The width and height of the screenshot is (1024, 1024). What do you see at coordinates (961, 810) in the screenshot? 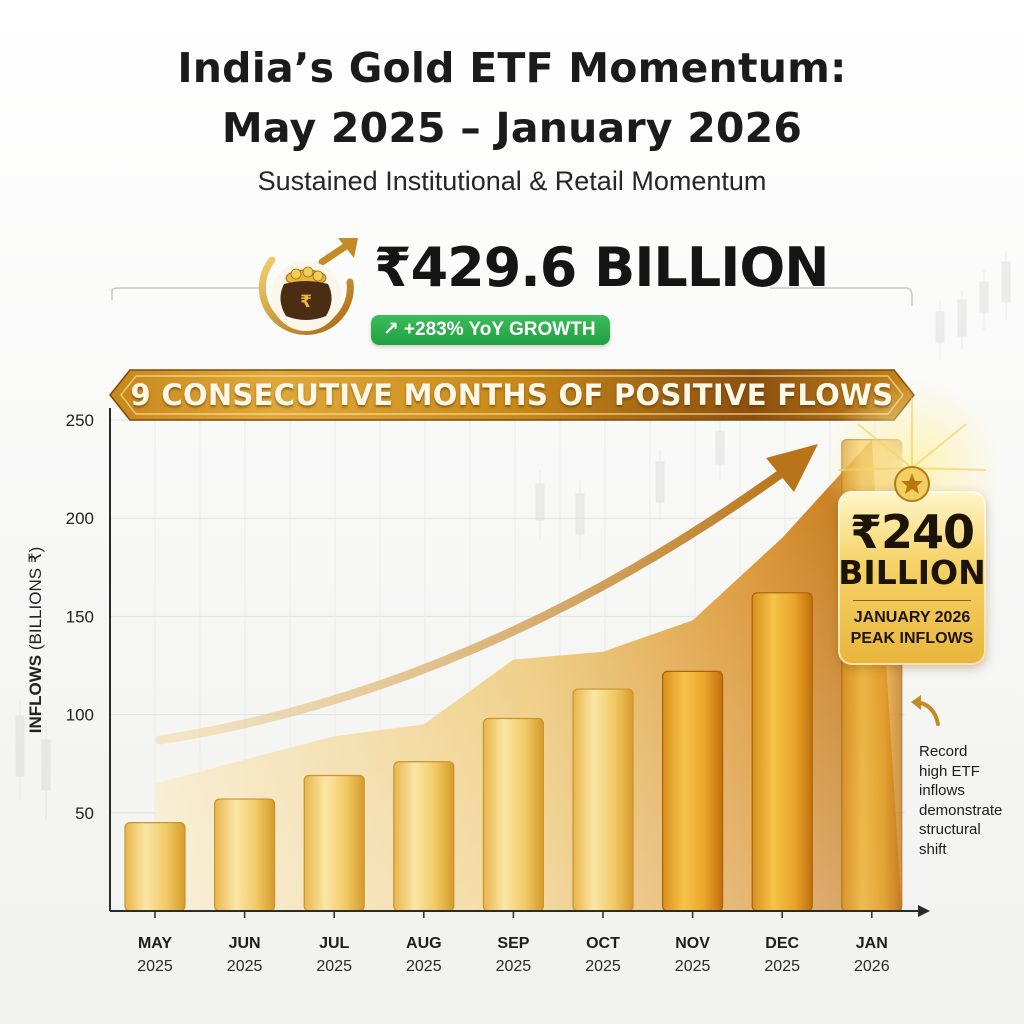
I see `note-line: demonstrate` at bounding box center [961, 810].